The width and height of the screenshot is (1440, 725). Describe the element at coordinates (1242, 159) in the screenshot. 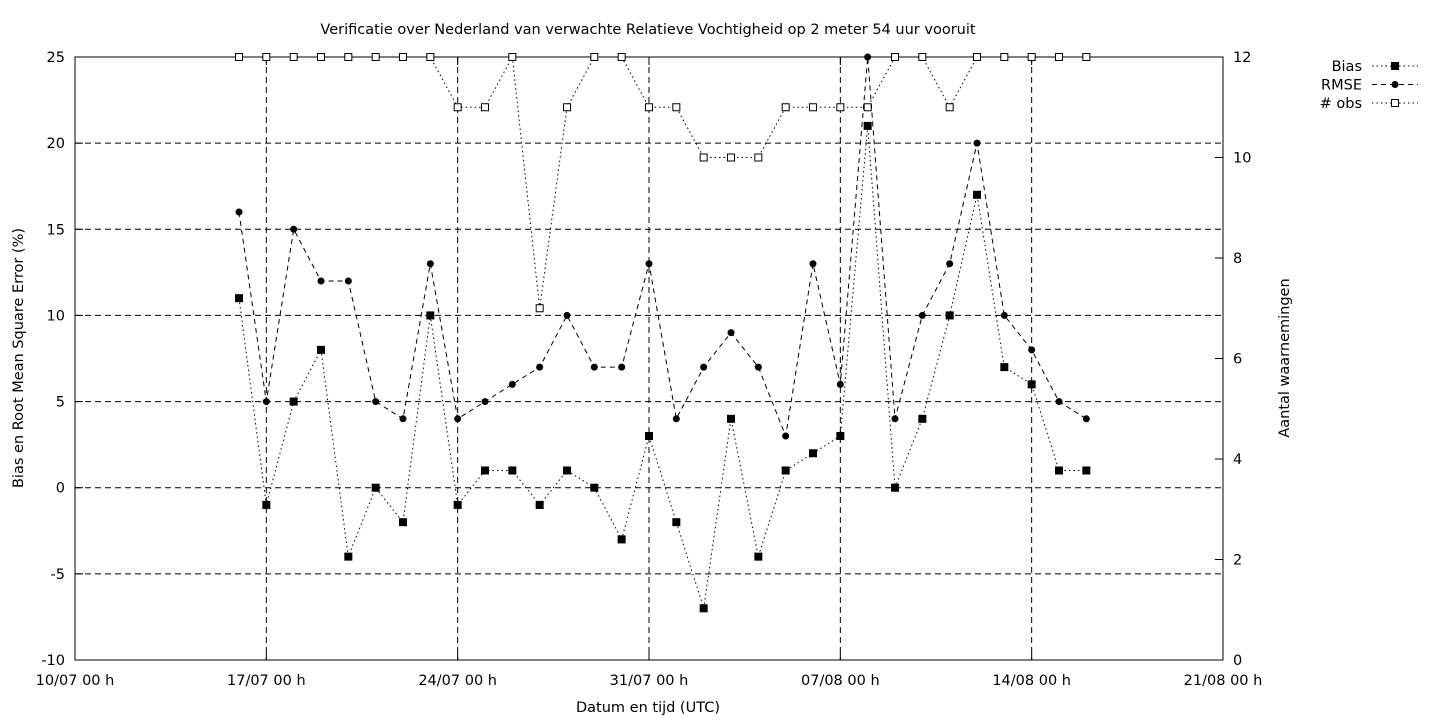

I see `y2-tick-label: 10` at that location.